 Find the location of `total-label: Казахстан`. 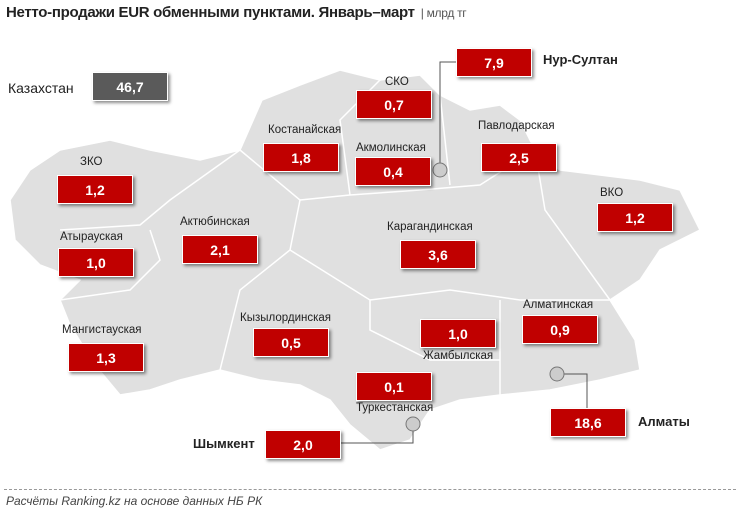

total-label: Казахстан is located at coordinates (41, 88).